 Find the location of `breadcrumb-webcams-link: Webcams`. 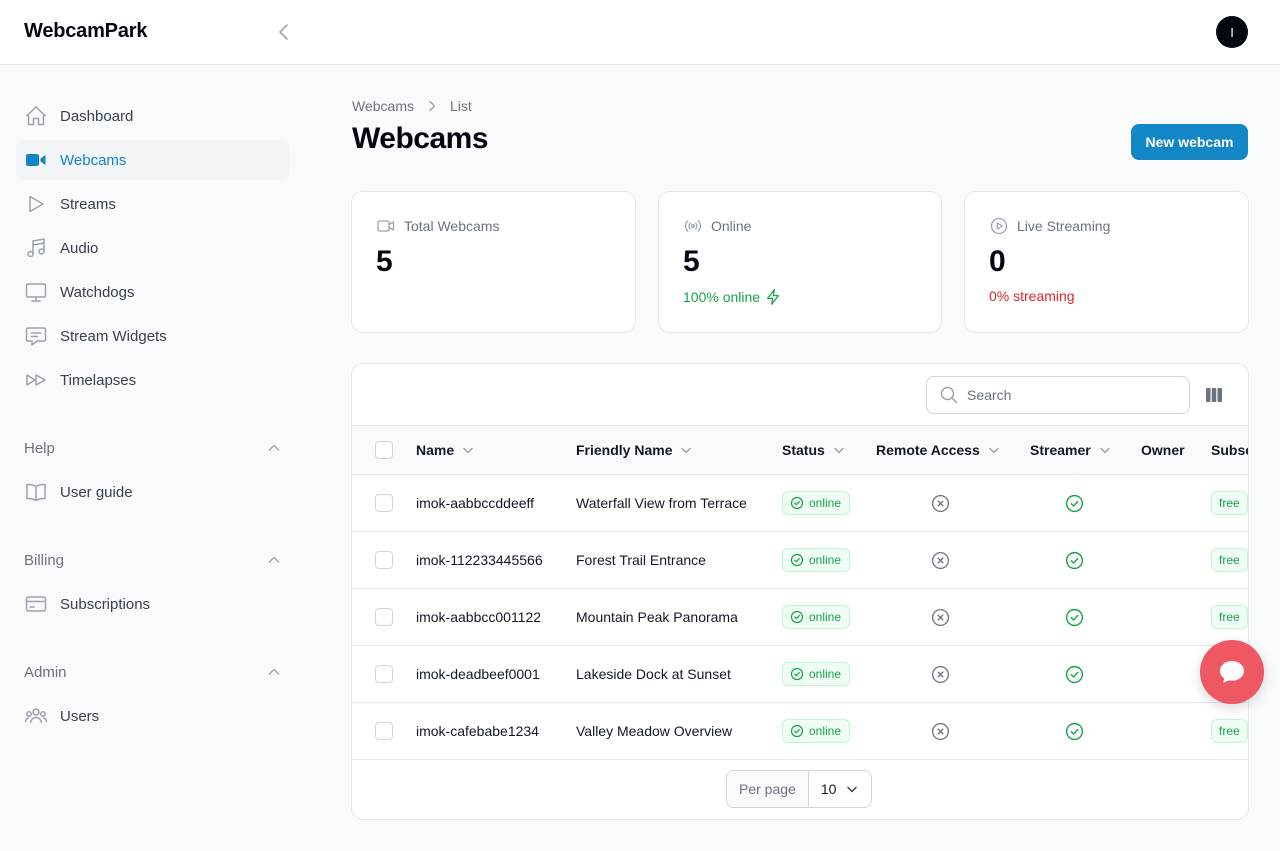

breadcrumb-webcams-link: Webcams is located at coordinates (383, 106).